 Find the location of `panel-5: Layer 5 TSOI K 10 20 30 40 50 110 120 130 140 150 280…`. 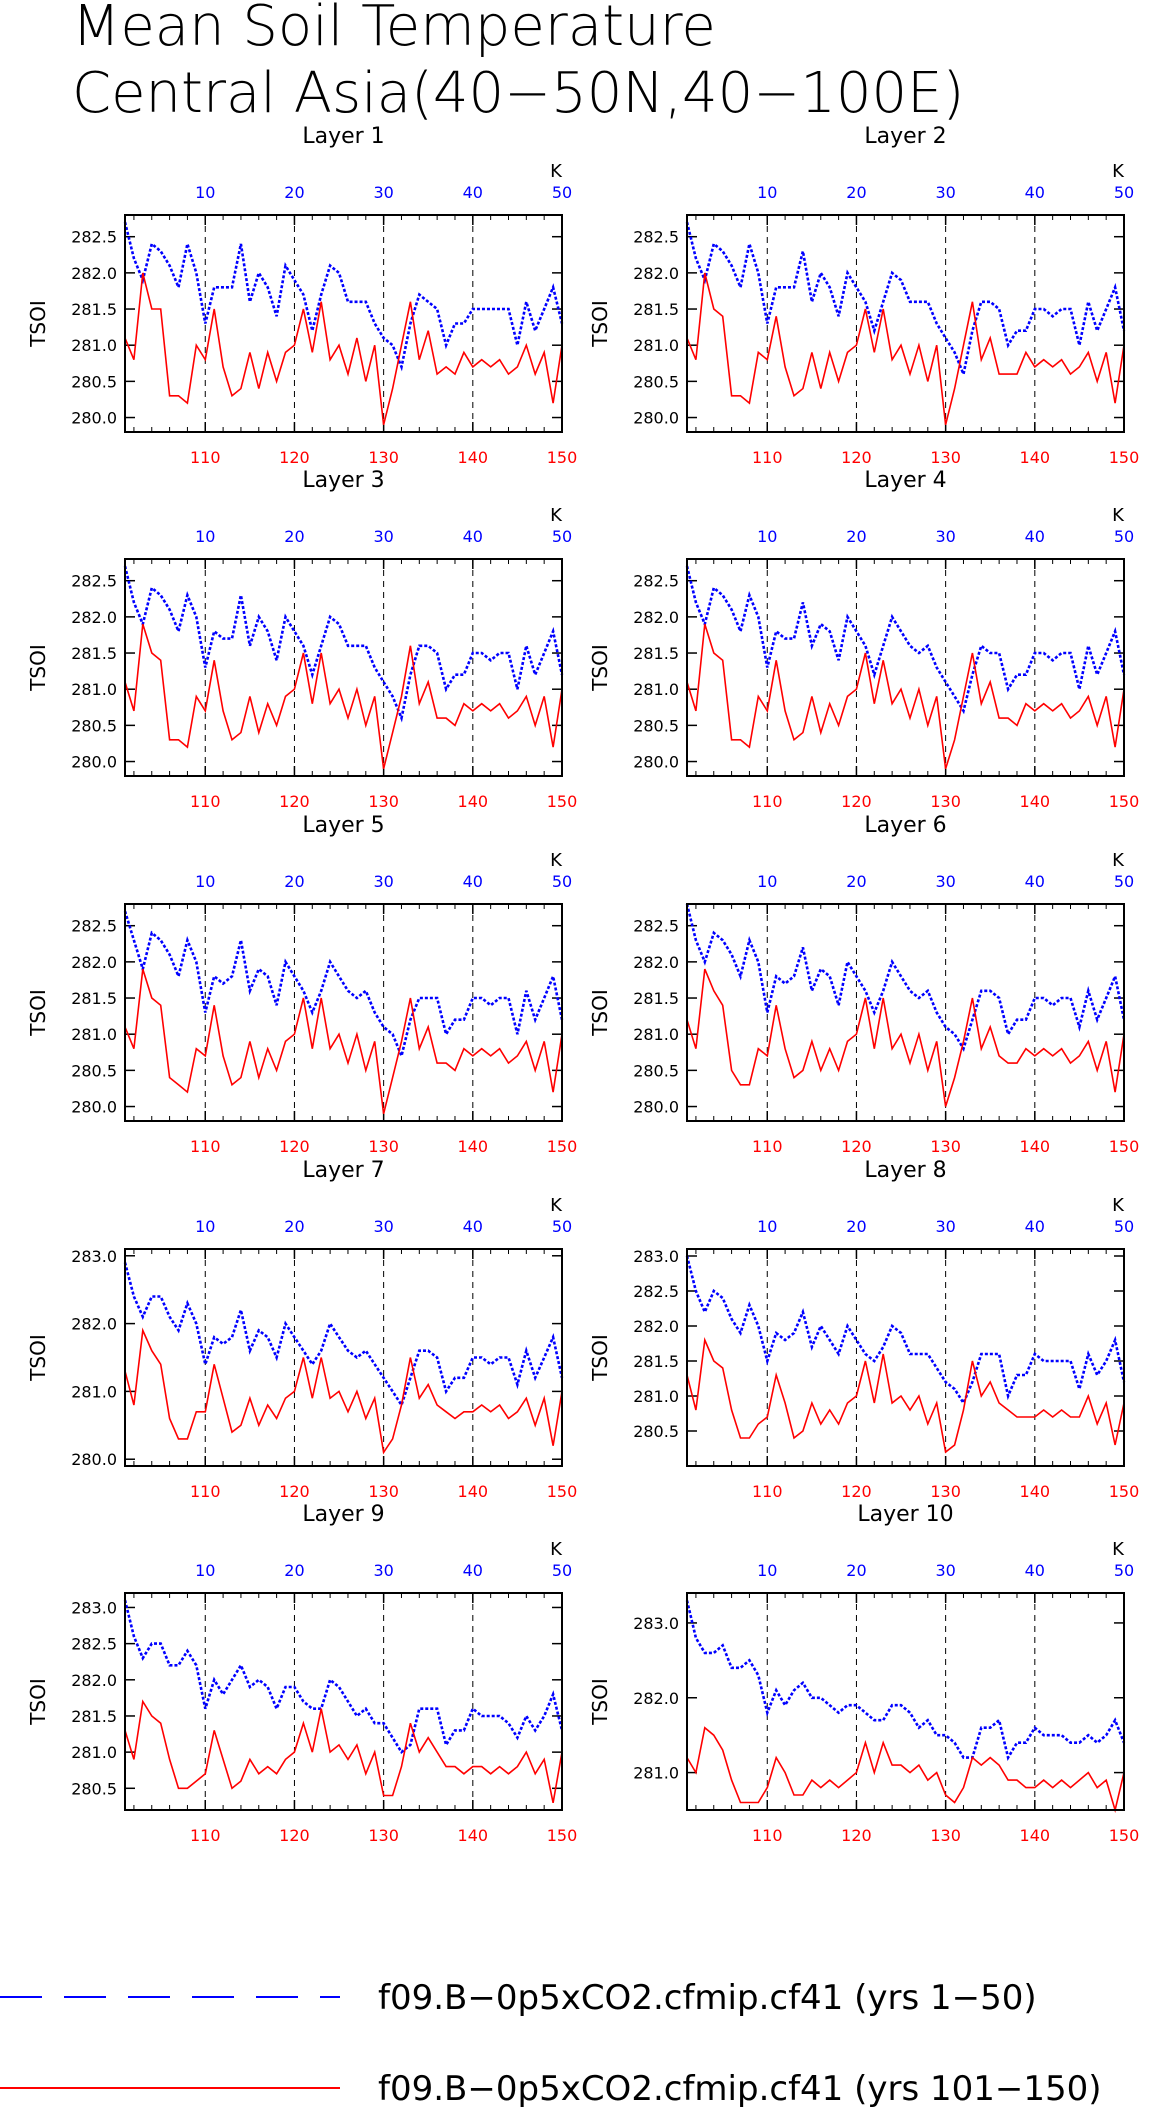

panel-5: Layer 5 TSOI K 10 20 30 40 50 110 120 130 140 150 280… is located at coordinates (301, 984).